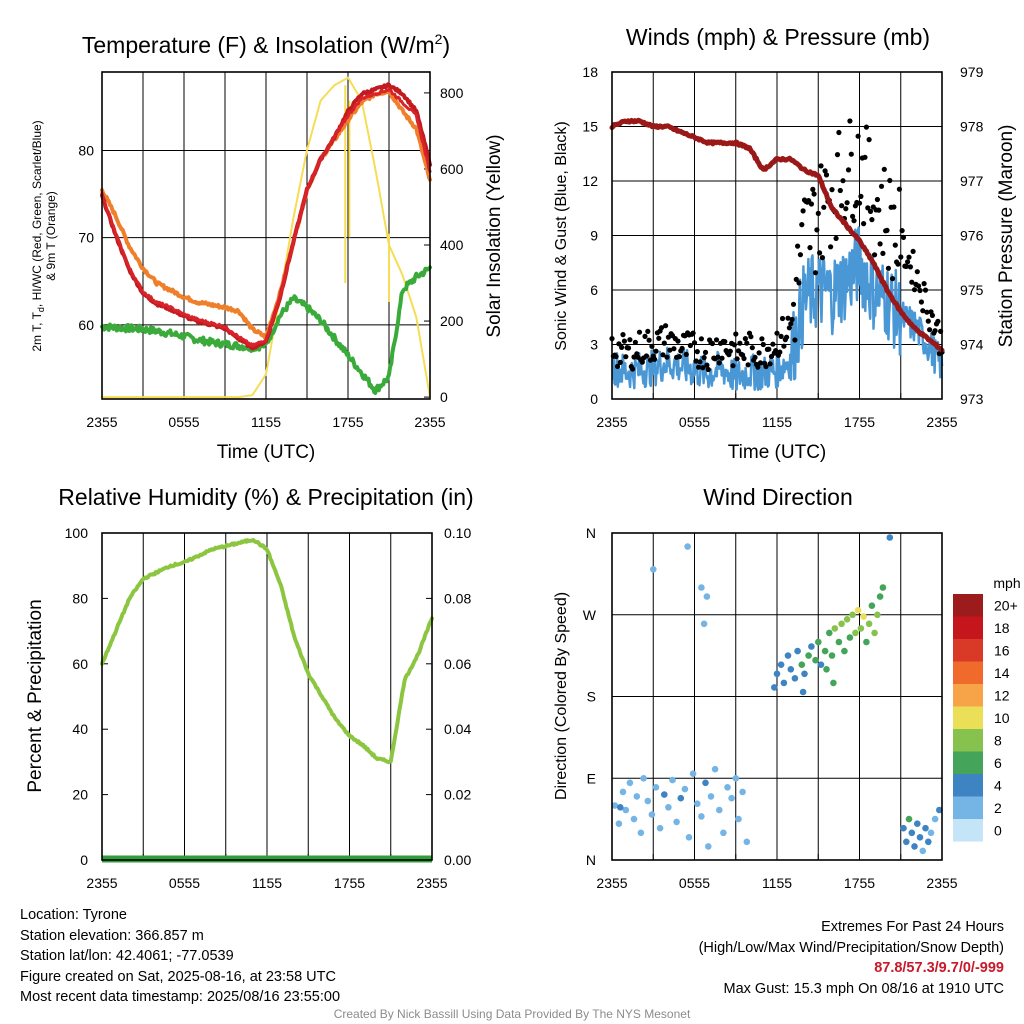 The width and height of the screenshot is (1024, 1024). Describe the element at coordinates (77, 533) in the screenshot. I see `rh-ytick-label: 100` at that location.